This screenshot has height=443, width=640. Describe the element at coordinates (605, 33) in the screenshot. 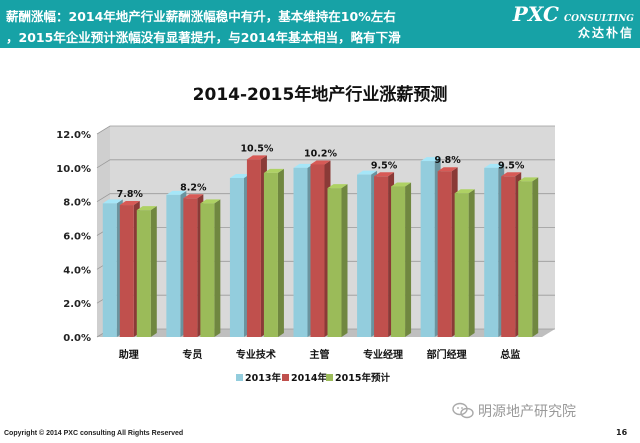

I see `logo-chinese-text: 众达朴信` at that location.